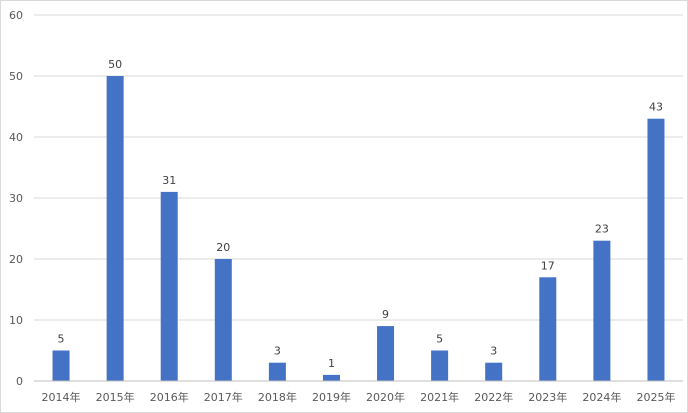 Image resolution: width=688 pixels, height=413 pixels. Describe the element at coordinates (548, 265) in the screenshot. I see `data-label: 17` at that location.